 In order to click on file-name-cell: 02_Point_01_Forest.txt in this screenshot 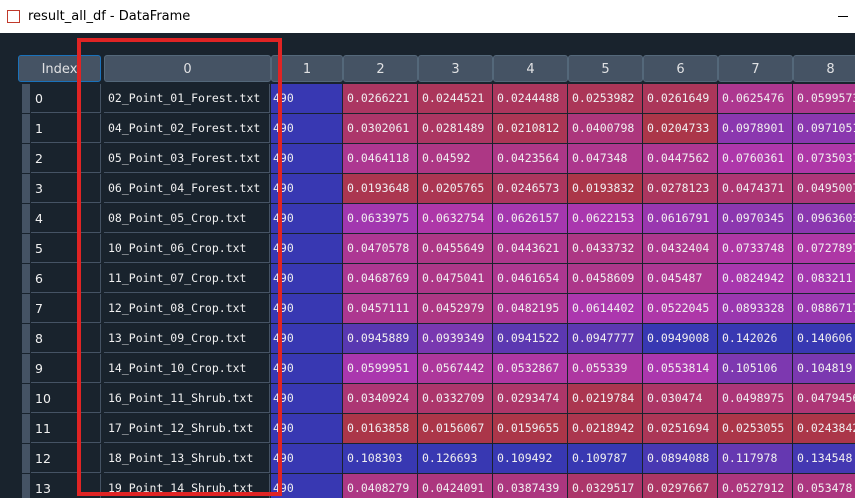, I will do `click(187, 98)`.